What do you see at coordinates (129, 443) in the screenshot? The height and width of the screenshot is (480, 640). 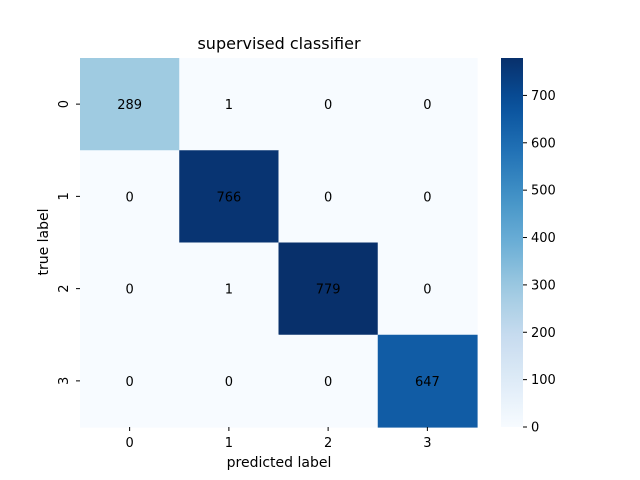 I see `x-tick-label-0: 0` at bounding box center [129, 443].